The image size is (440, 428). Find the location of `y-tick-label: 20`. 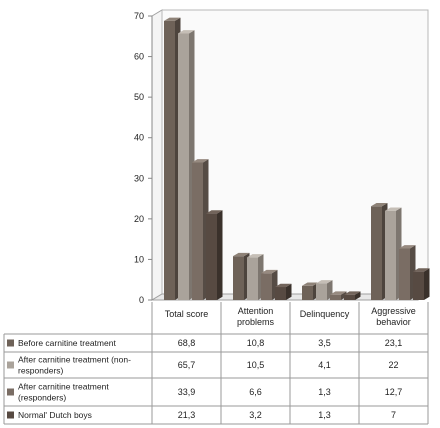

y-tick-label: 20 is located at coordinates (139, 219).